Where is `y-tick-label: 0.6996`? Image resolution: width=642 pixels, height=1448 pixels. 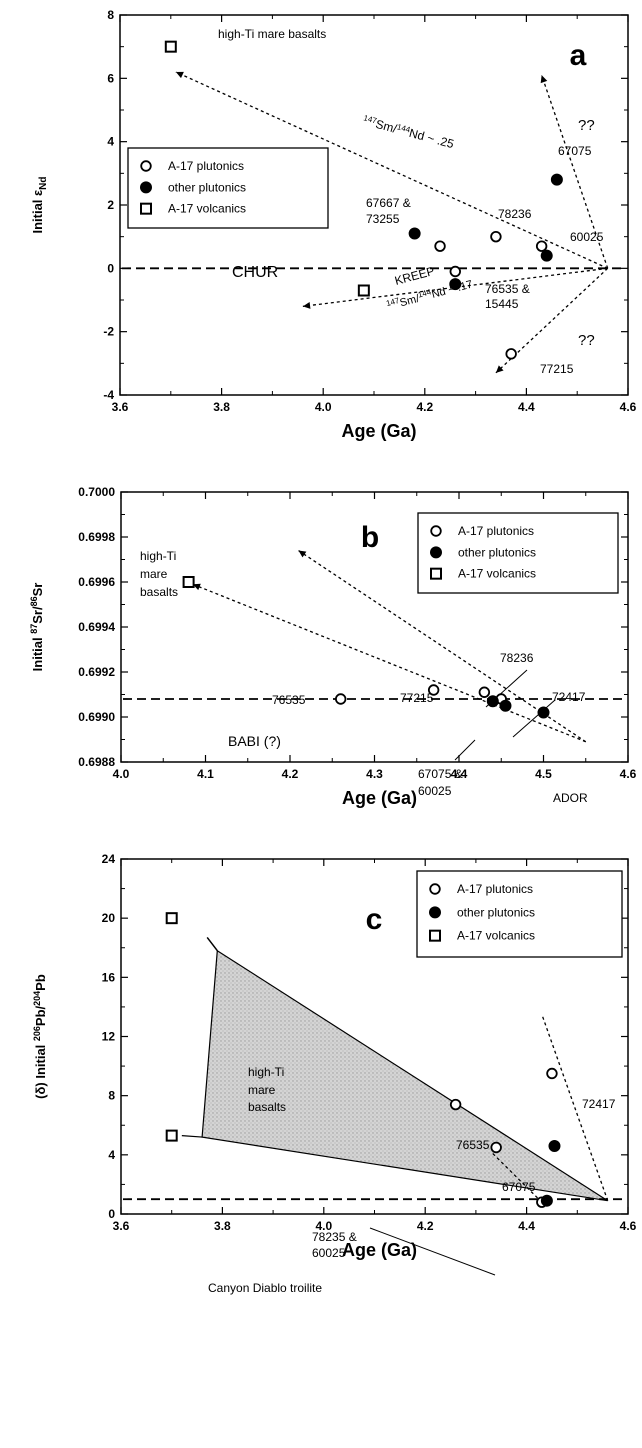
y-tick-label: 0.6996 is located at coordinates (96, 582).